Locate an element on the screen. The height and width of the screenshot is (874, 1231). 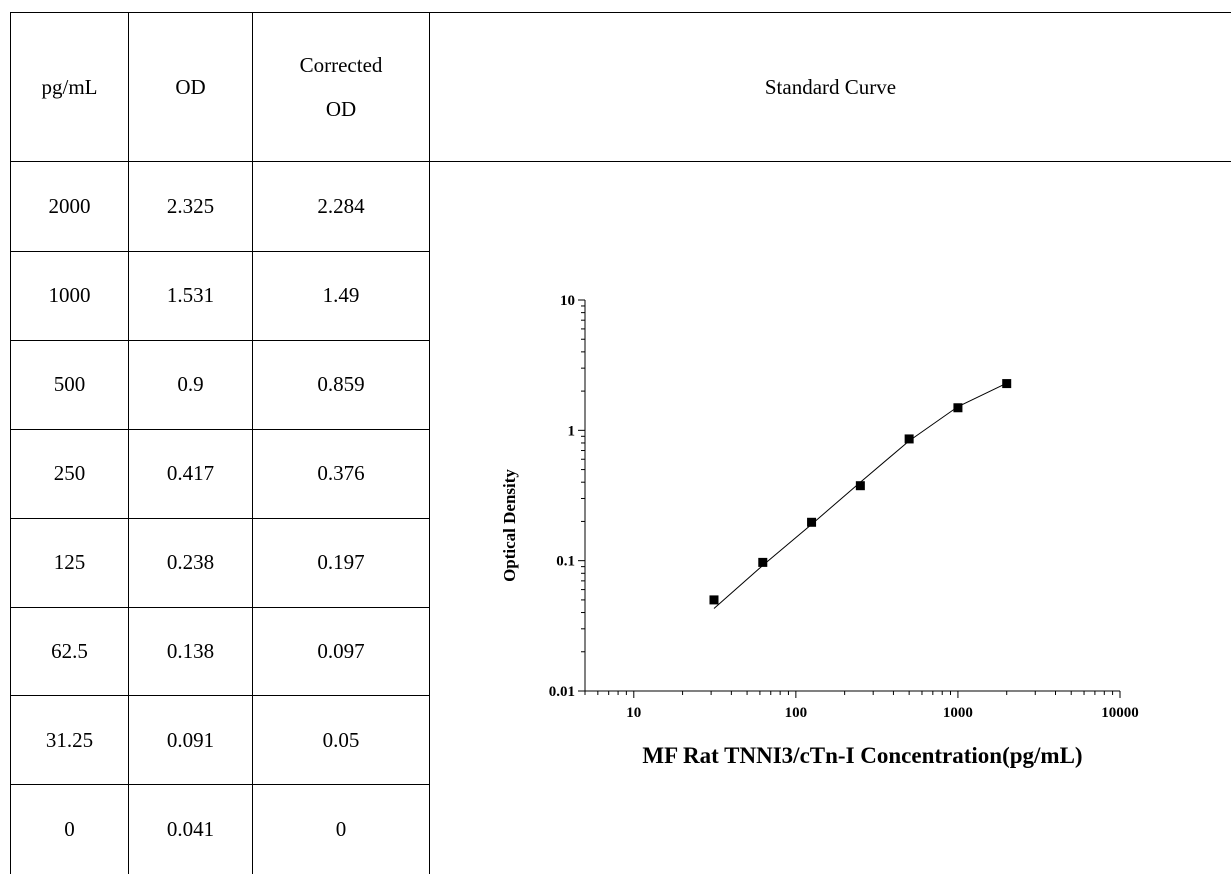
header-conc: pg/mL is located at coordinates (69, 87).